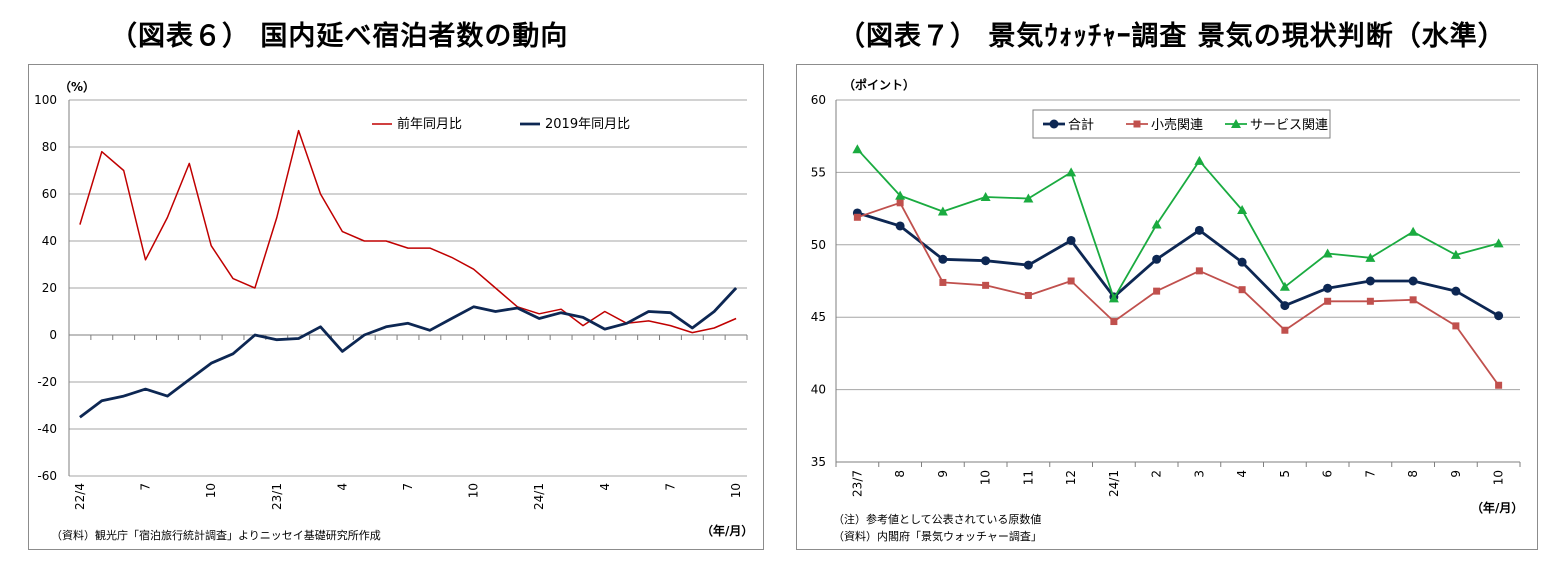  What do you see at coordinates (1370, 474) in the screenshot?
I see `right-x-tick-label: 7` at bounding box center [1370, 474].